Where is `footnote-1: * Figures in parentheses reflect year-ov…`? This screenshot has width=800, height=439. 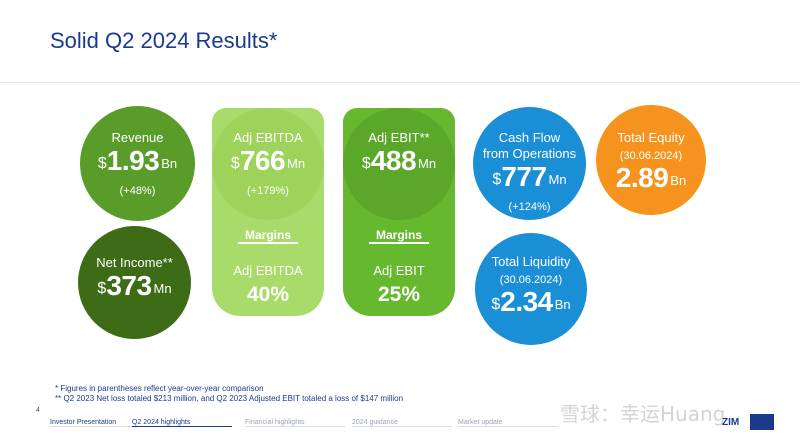
footnote-1: * Figures in parentheses reflect year-ov… is located at coordinates (159, 388).